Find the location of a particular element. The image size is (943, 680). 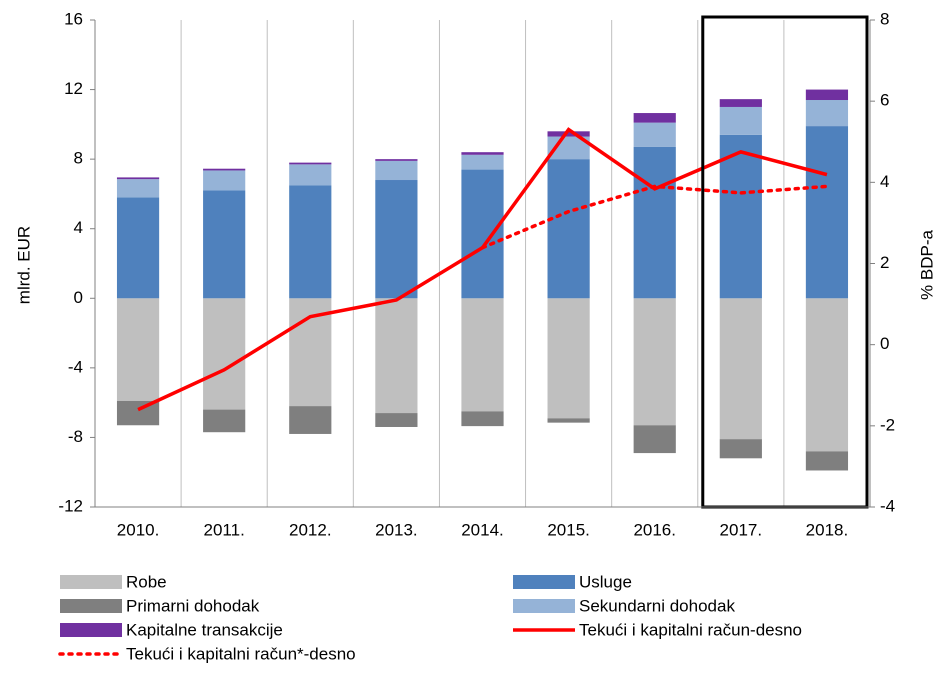

x-tick-label: 2018. is located at coordinates (827, 529).